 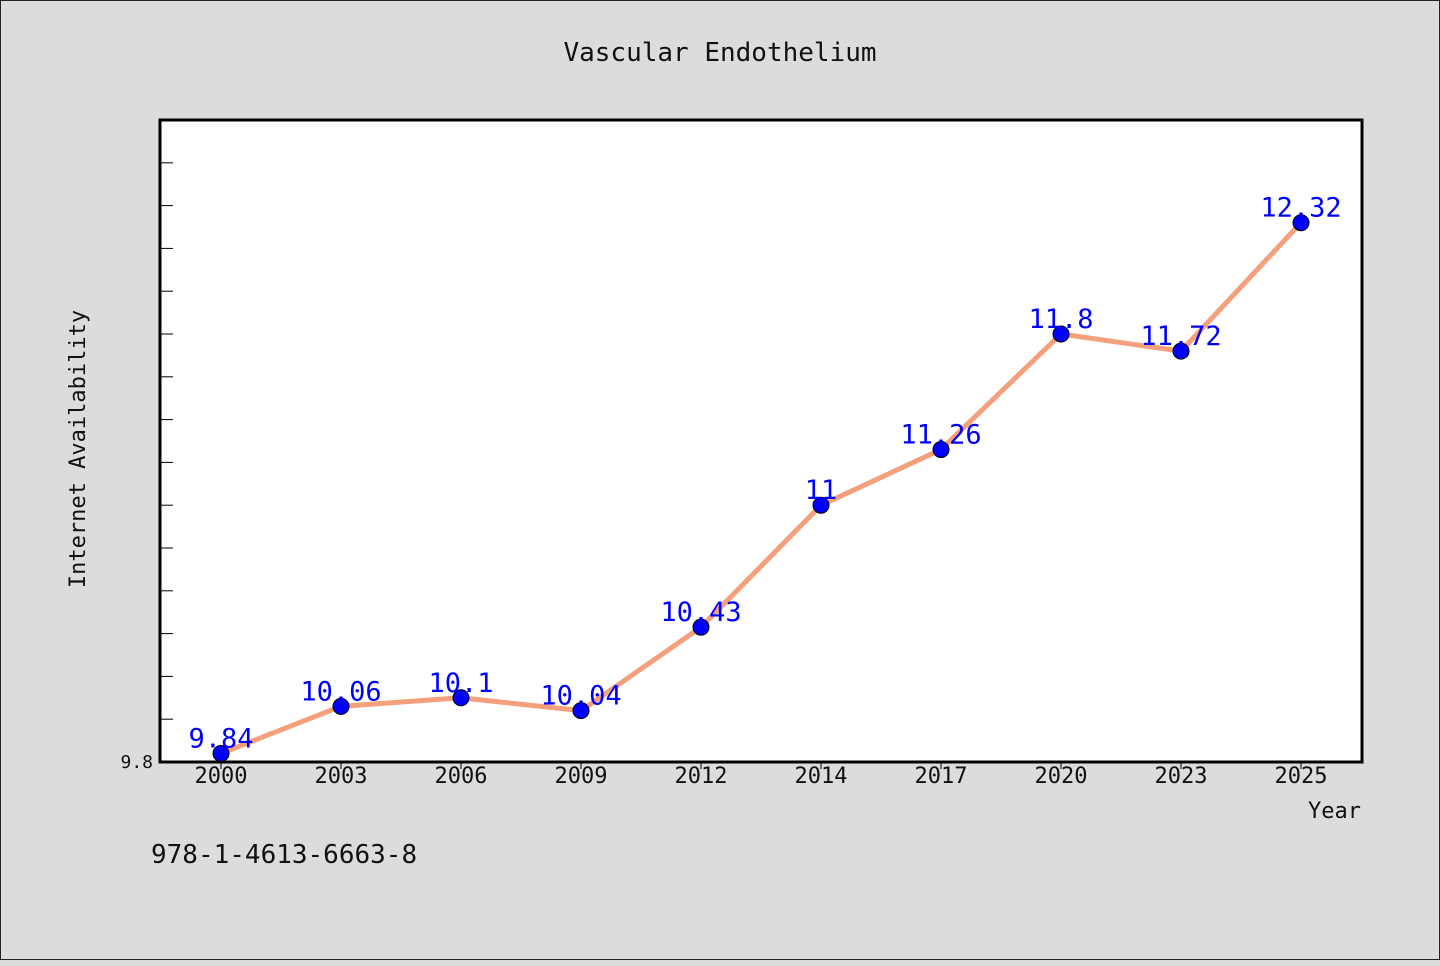 I want to click on x-axis-label: Year, so click(x=1334, y=811).